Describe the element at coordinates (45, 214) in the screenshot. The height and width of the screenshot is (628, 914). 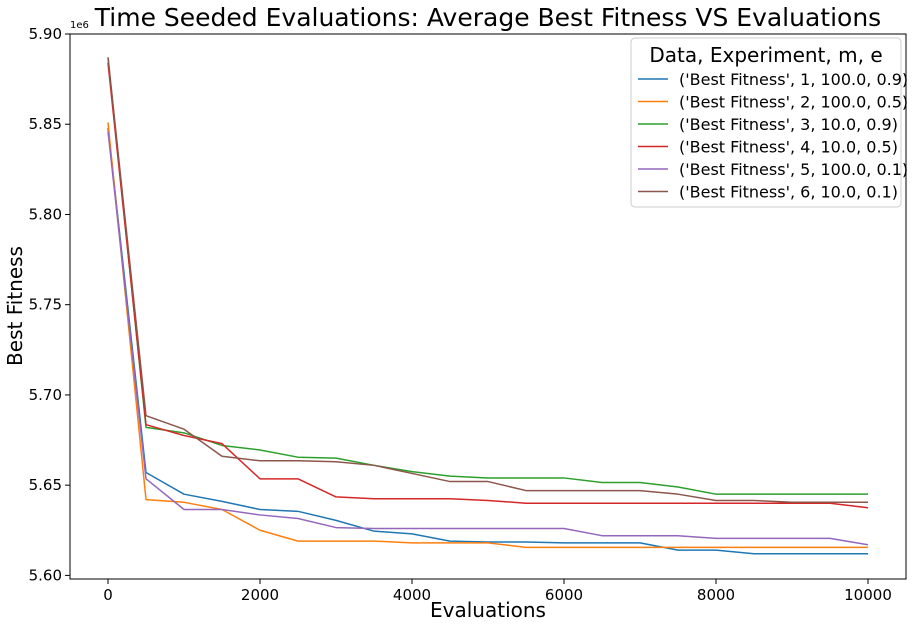
I see `y-tick-label: 5.80` at that location.